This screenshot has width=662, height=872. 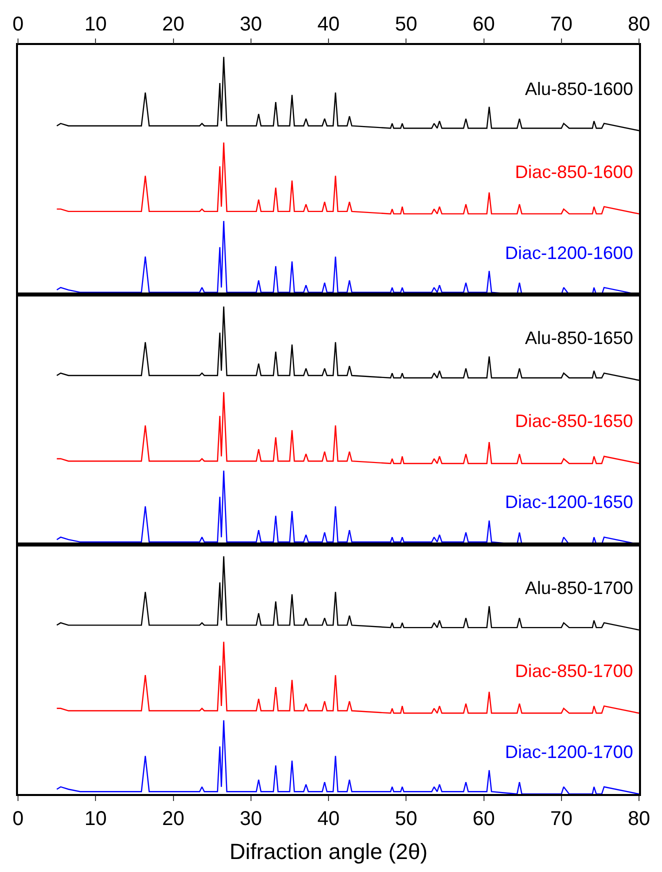 I want to click on series-label: Diac-850-1600, so click(x=574, y=172).